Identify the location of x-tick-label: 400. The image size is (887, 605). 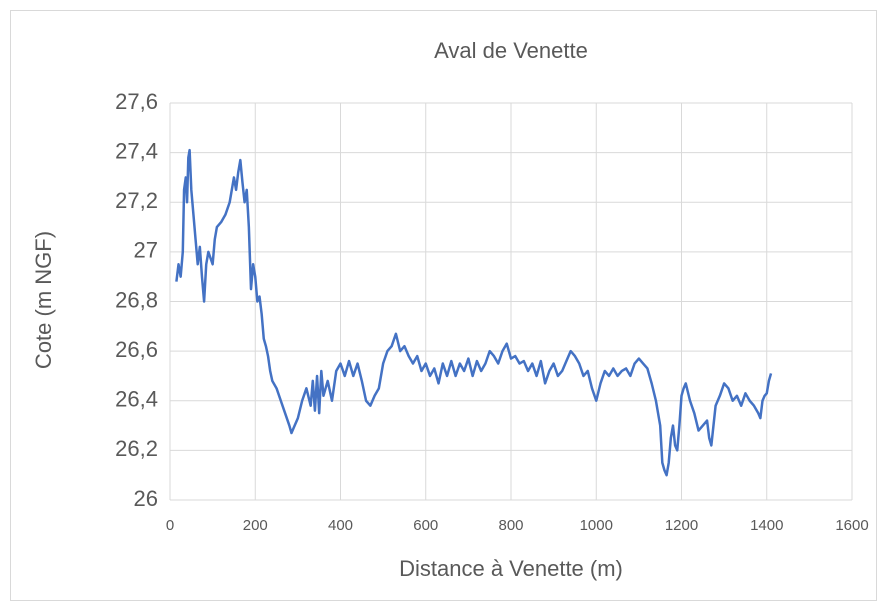
(340, 525).